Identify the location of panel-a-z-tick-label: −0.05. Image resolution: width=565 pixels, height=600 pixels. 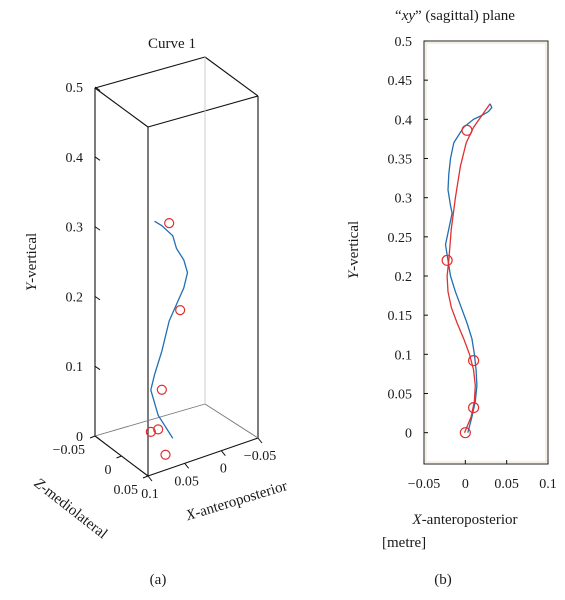
(69, 450).